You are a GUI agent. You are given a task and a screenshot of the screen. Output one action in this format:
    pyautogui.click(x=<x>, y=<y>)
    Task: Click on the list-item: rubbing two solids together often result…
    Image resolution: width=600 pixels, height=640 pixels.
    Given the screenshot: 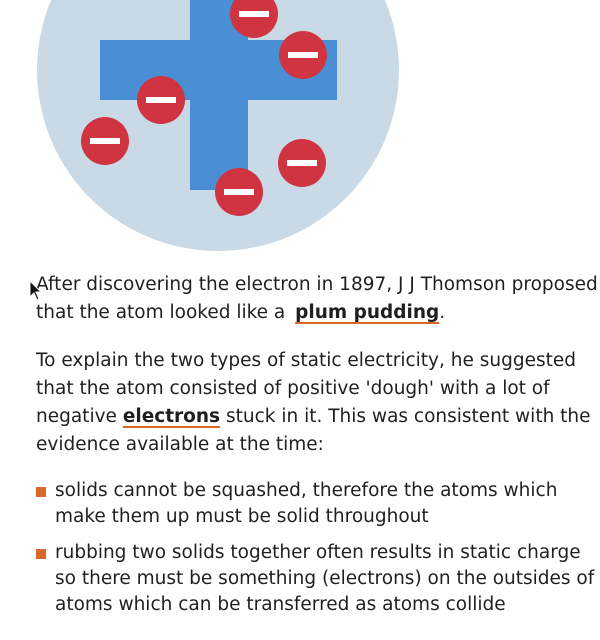 What is the action you would take?
    pyautogui.click(x=318, y=579)
    